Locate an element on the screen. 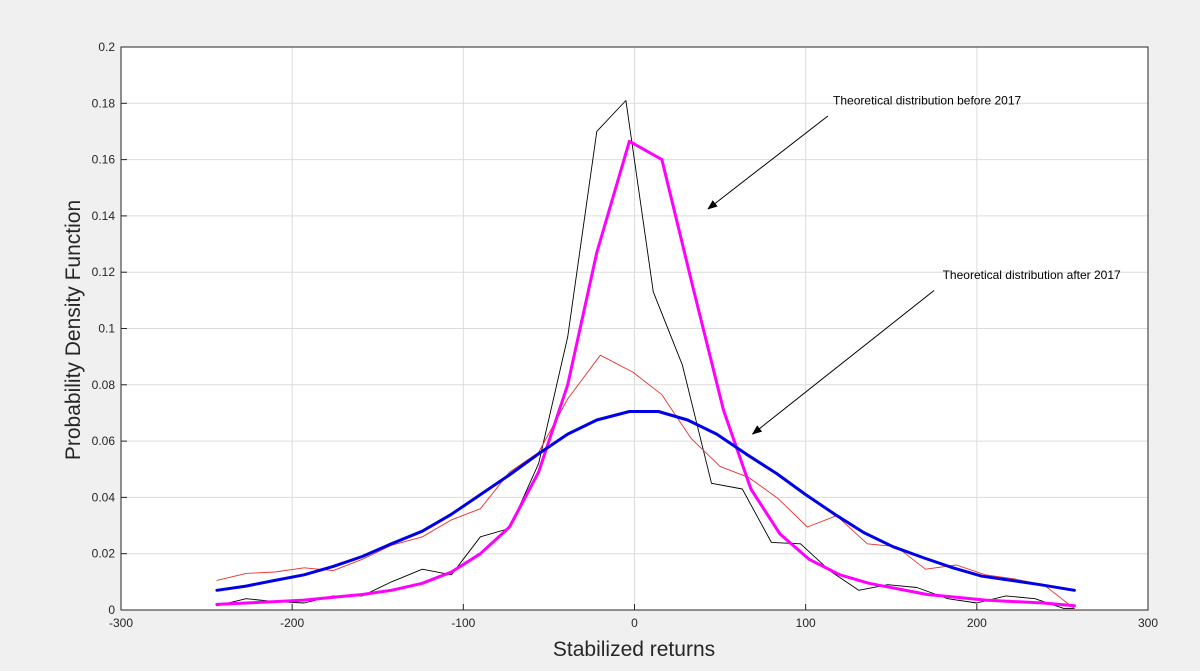 The height and width of the screenshot is (671, 1200). y-tick-label: 0.14 is located at coordinates (104, 216).